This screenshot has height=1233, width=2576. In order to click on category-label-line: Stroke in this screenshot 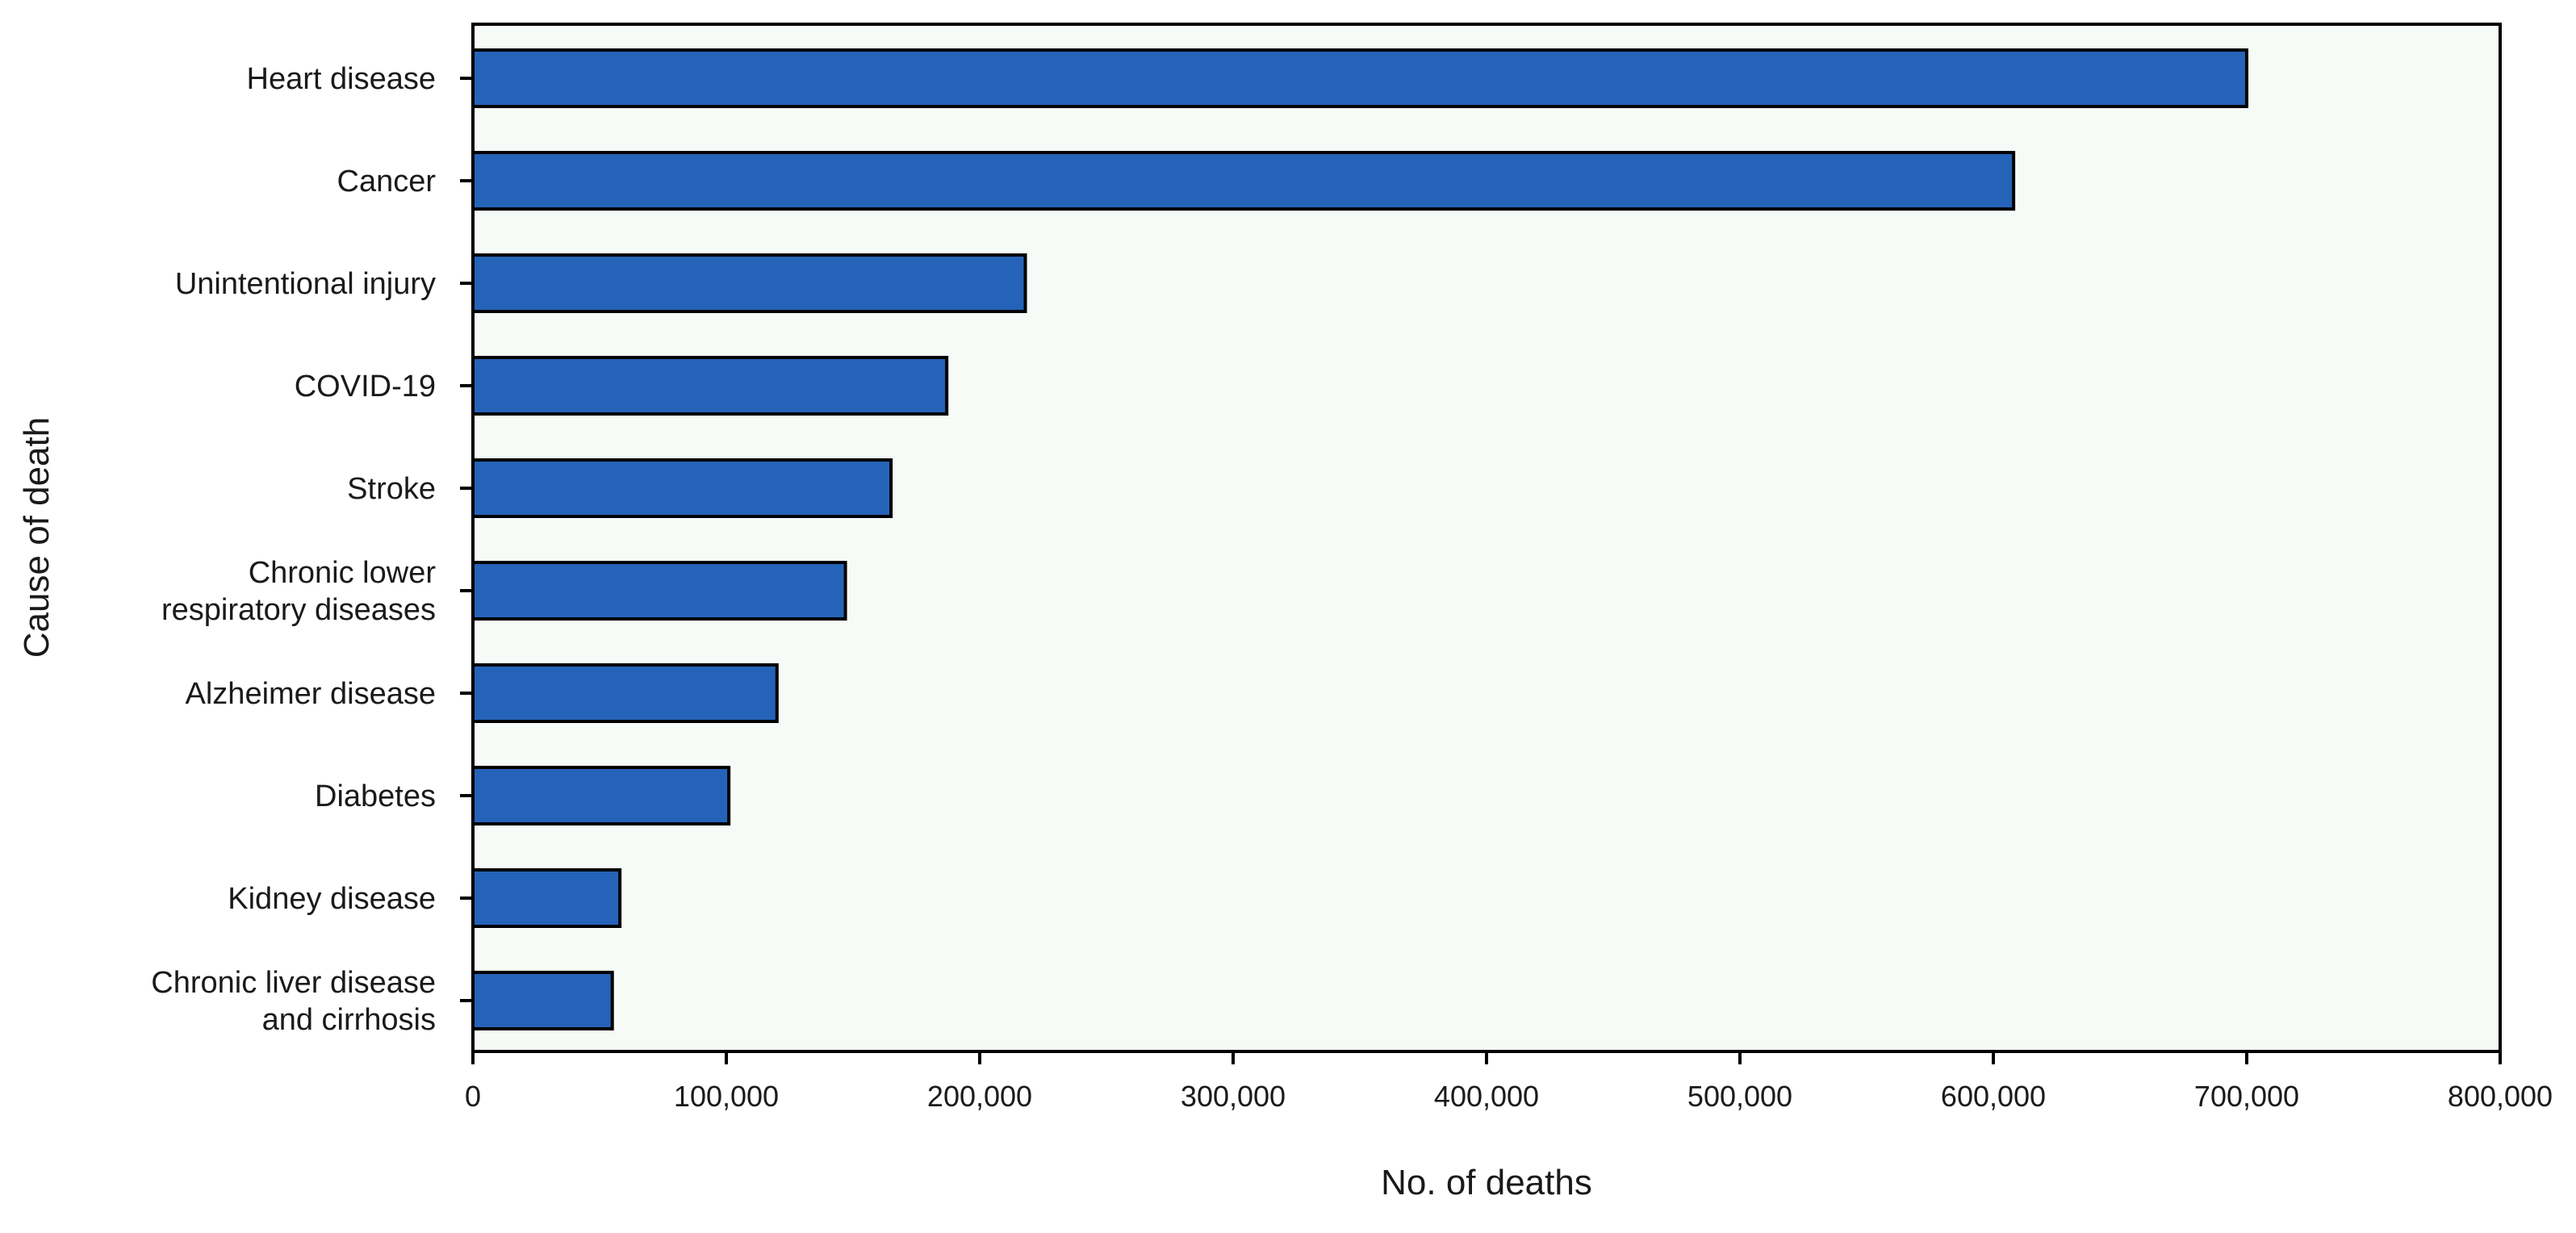, I will do `click(391, 489)`.